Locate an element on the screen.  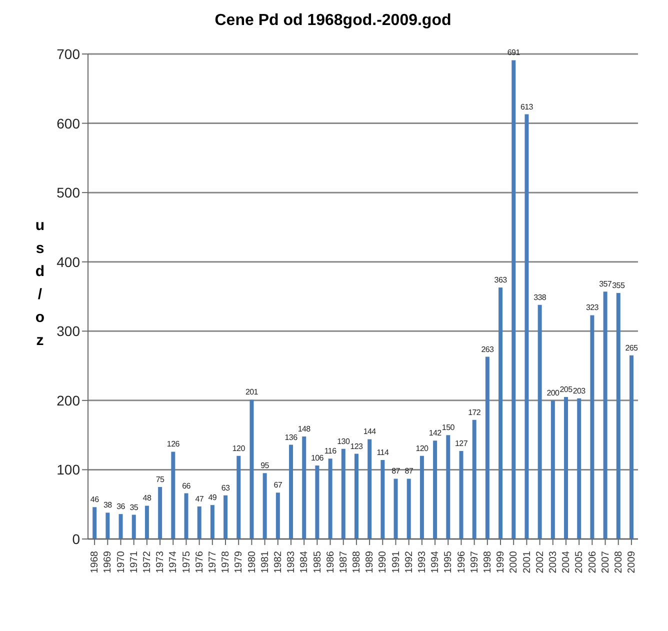
x-tick-label: 2009 is located at coordinates (632, 562).